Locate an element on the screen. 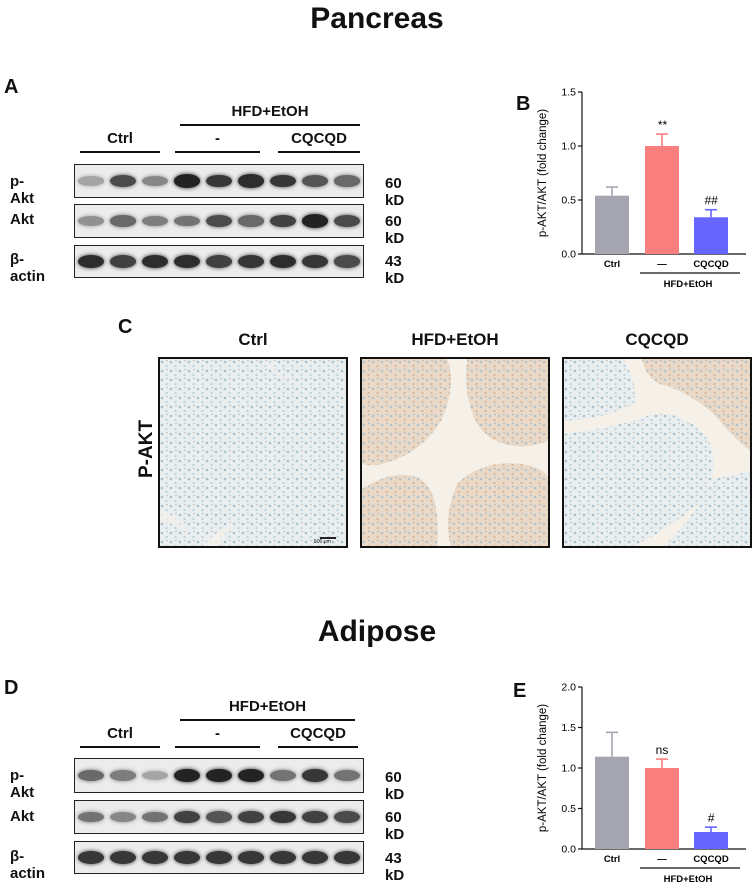 The image size is (754, 896). blot-kd-label: 43 kD is located at coordinates (395, 867).